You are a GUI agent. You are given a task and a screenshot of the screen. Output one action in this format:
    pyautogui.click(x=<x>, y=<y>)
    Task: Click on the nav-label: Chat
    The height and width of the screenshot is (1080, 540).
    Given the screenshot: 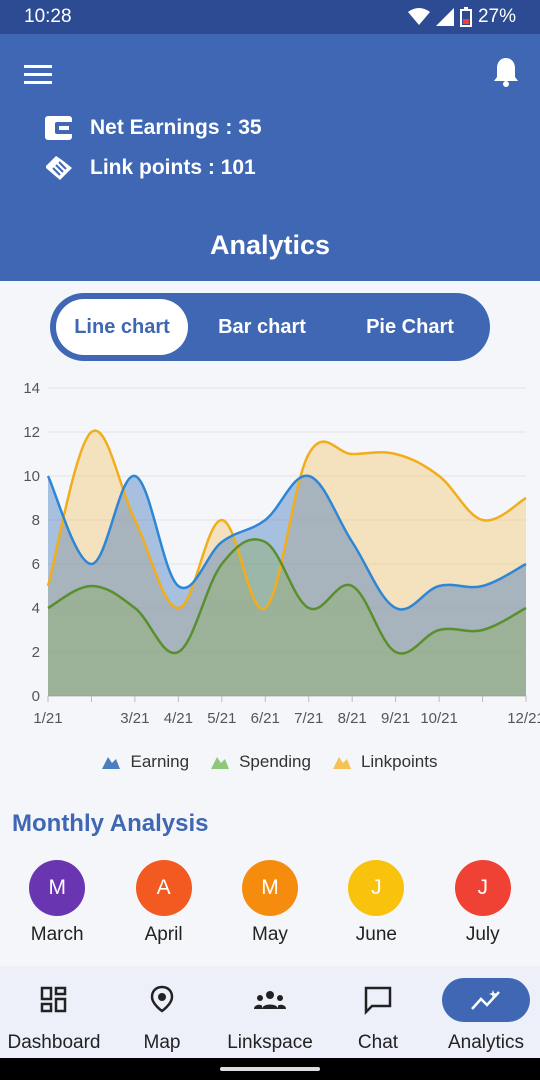 What is the action you would take?
    pyautogui.click(x=378, y=1043)
    